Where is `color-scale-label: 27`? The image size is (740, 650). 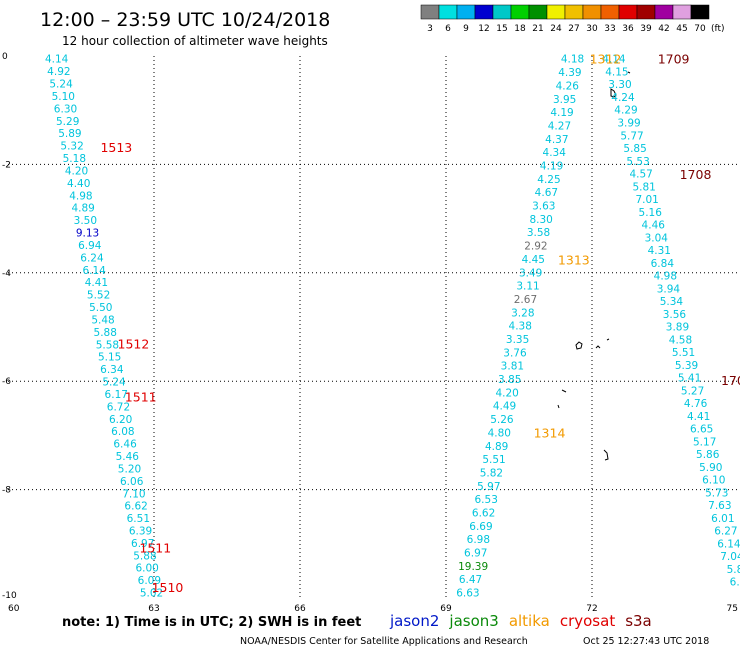 color-scale-label: 27 is located at coordinates (573, 29).